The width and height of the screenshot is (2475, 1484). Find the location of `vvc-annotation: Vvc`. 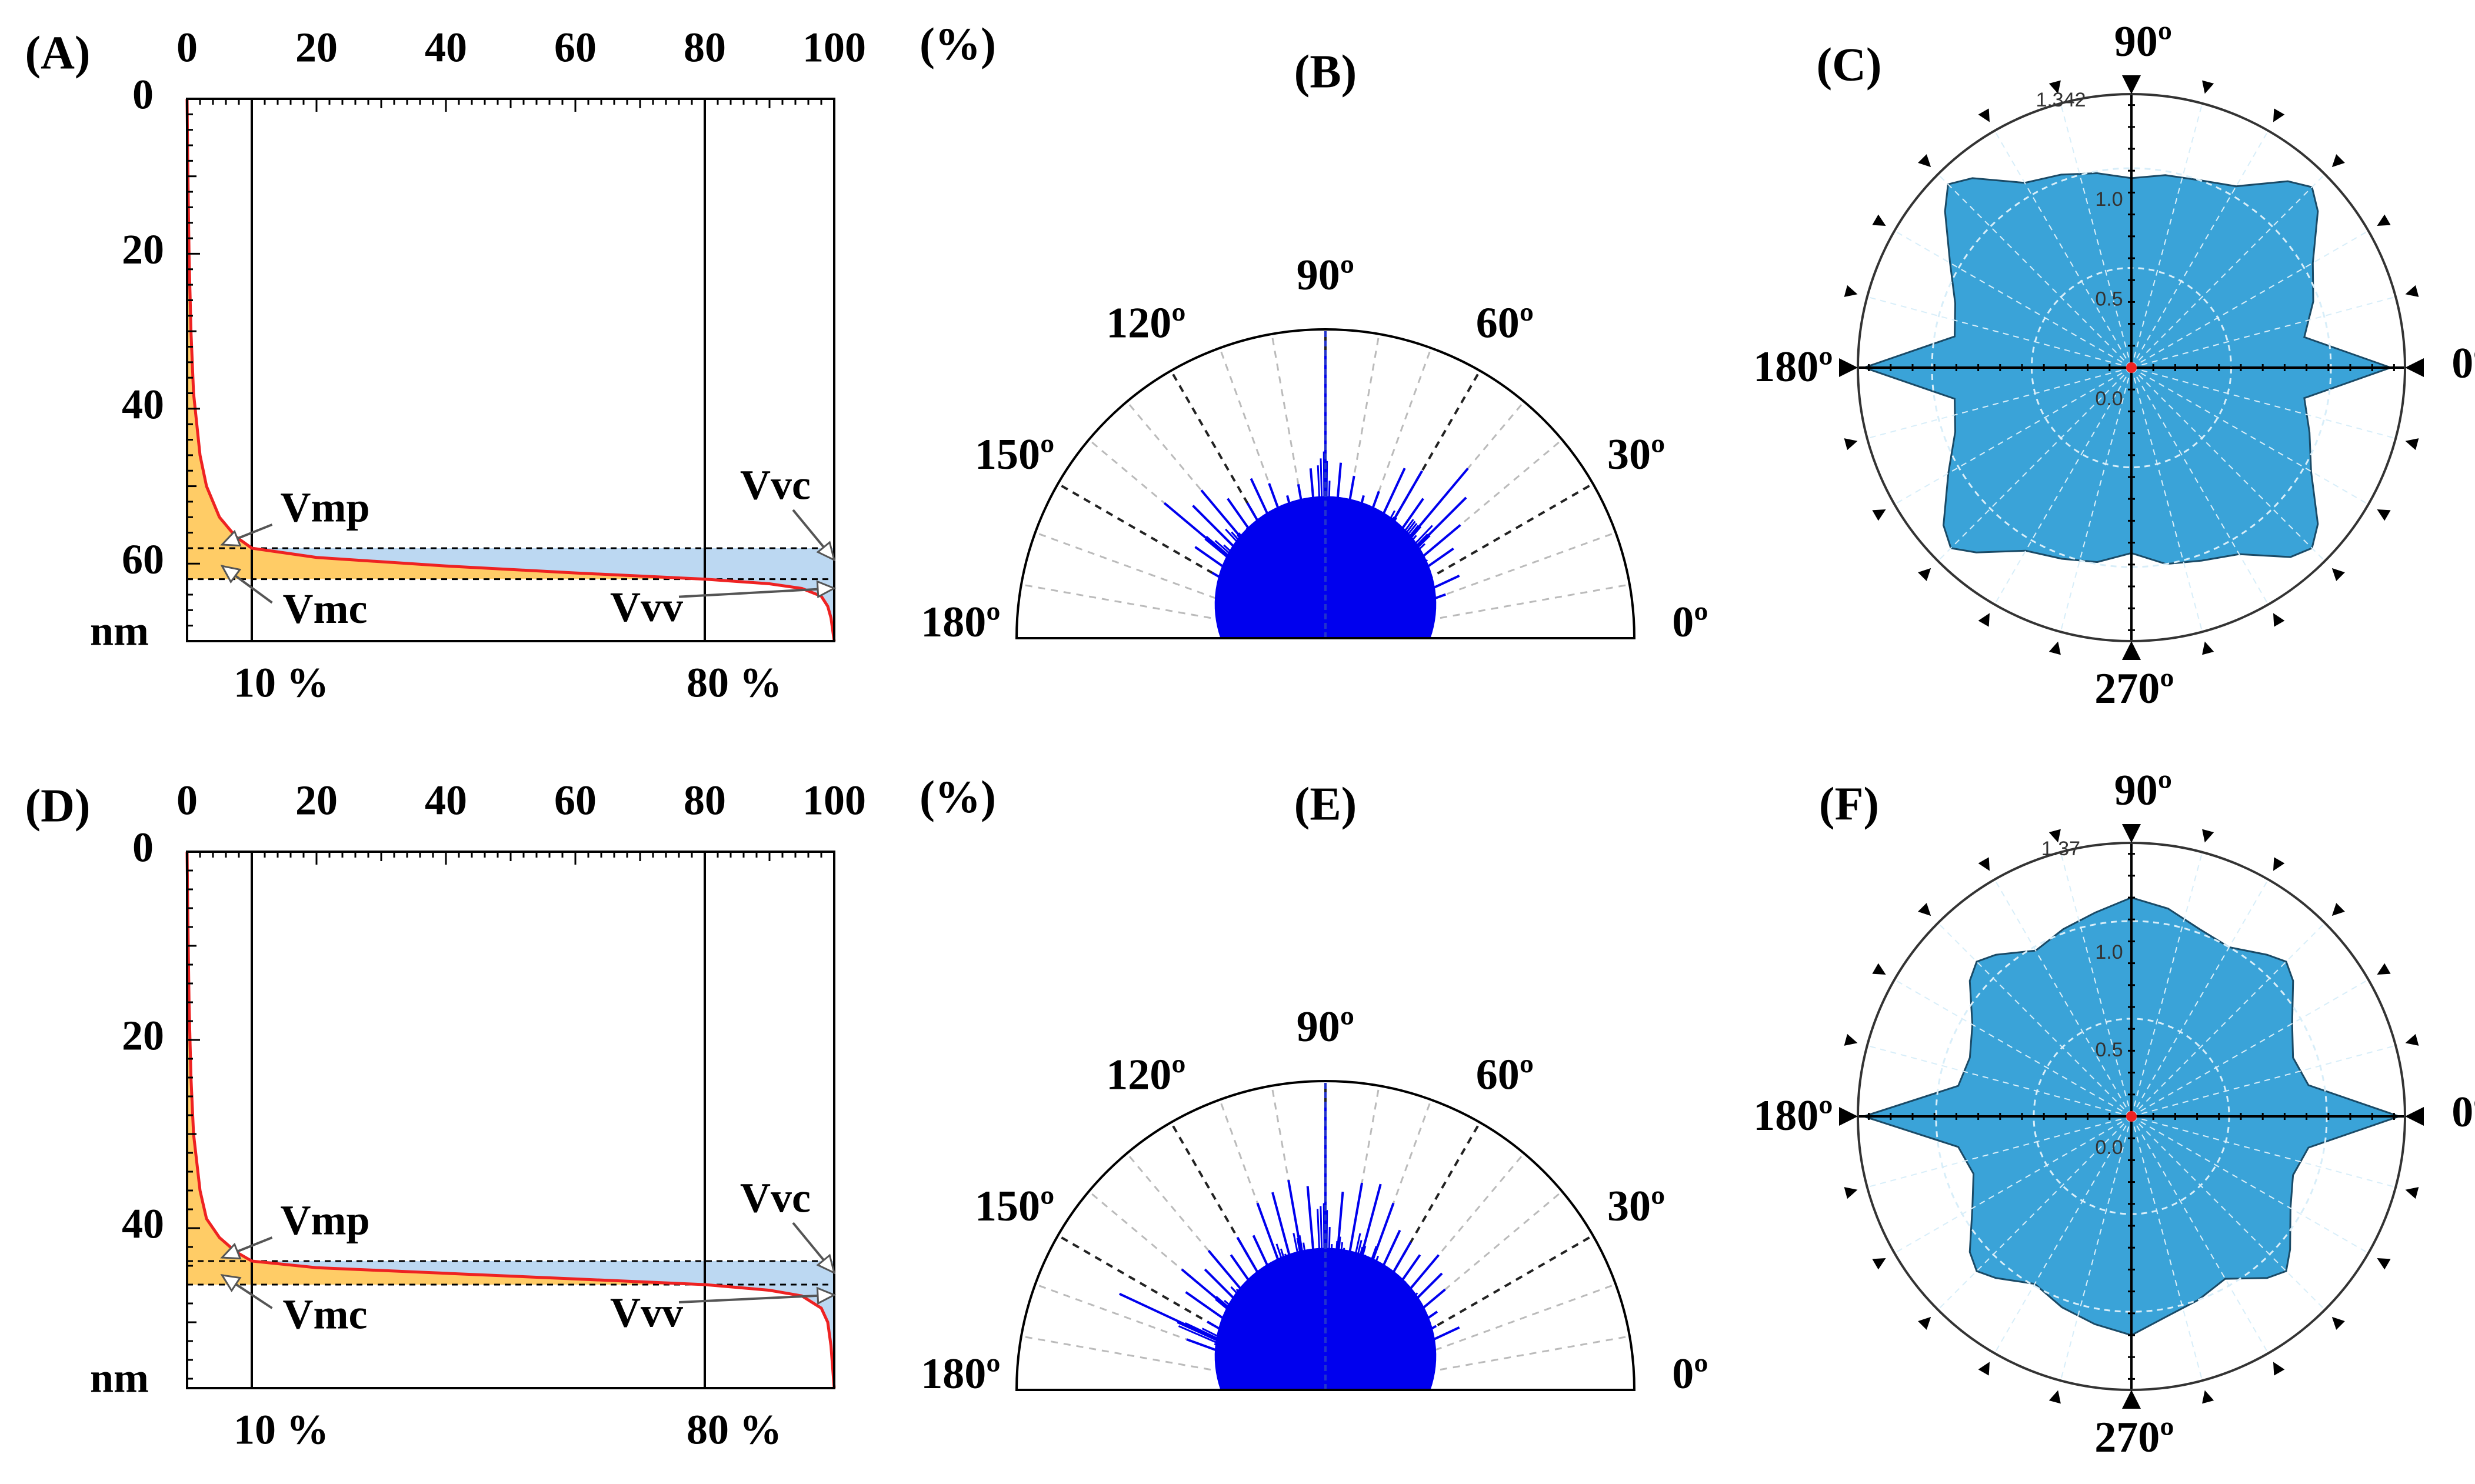

vvc-annotation: Vvc is located at coordinates (775, 1199).